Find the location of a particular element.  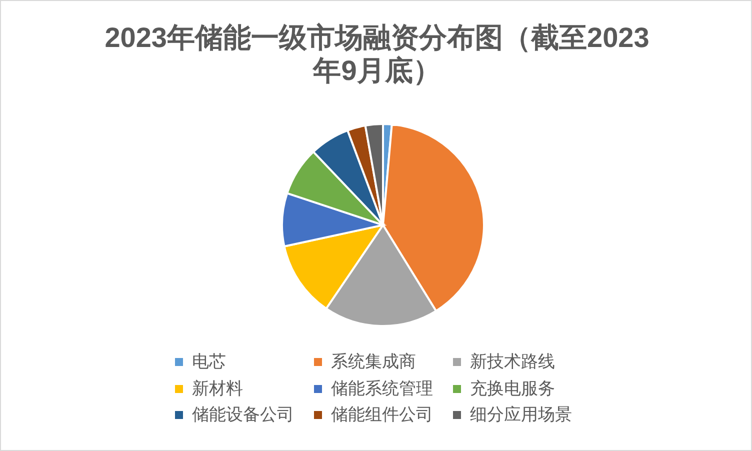

legend-label: 新材料 is located at coordinates (217, 389).